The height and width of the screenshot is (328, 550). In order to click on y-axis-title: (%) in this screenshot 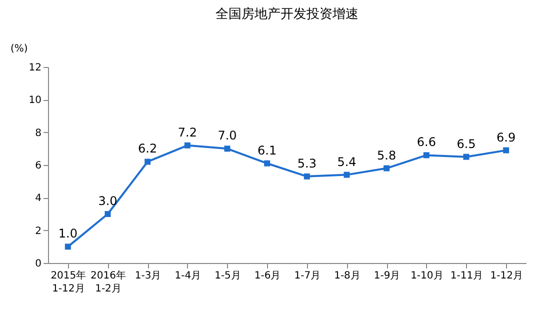, I will do `click(19, 49)`.